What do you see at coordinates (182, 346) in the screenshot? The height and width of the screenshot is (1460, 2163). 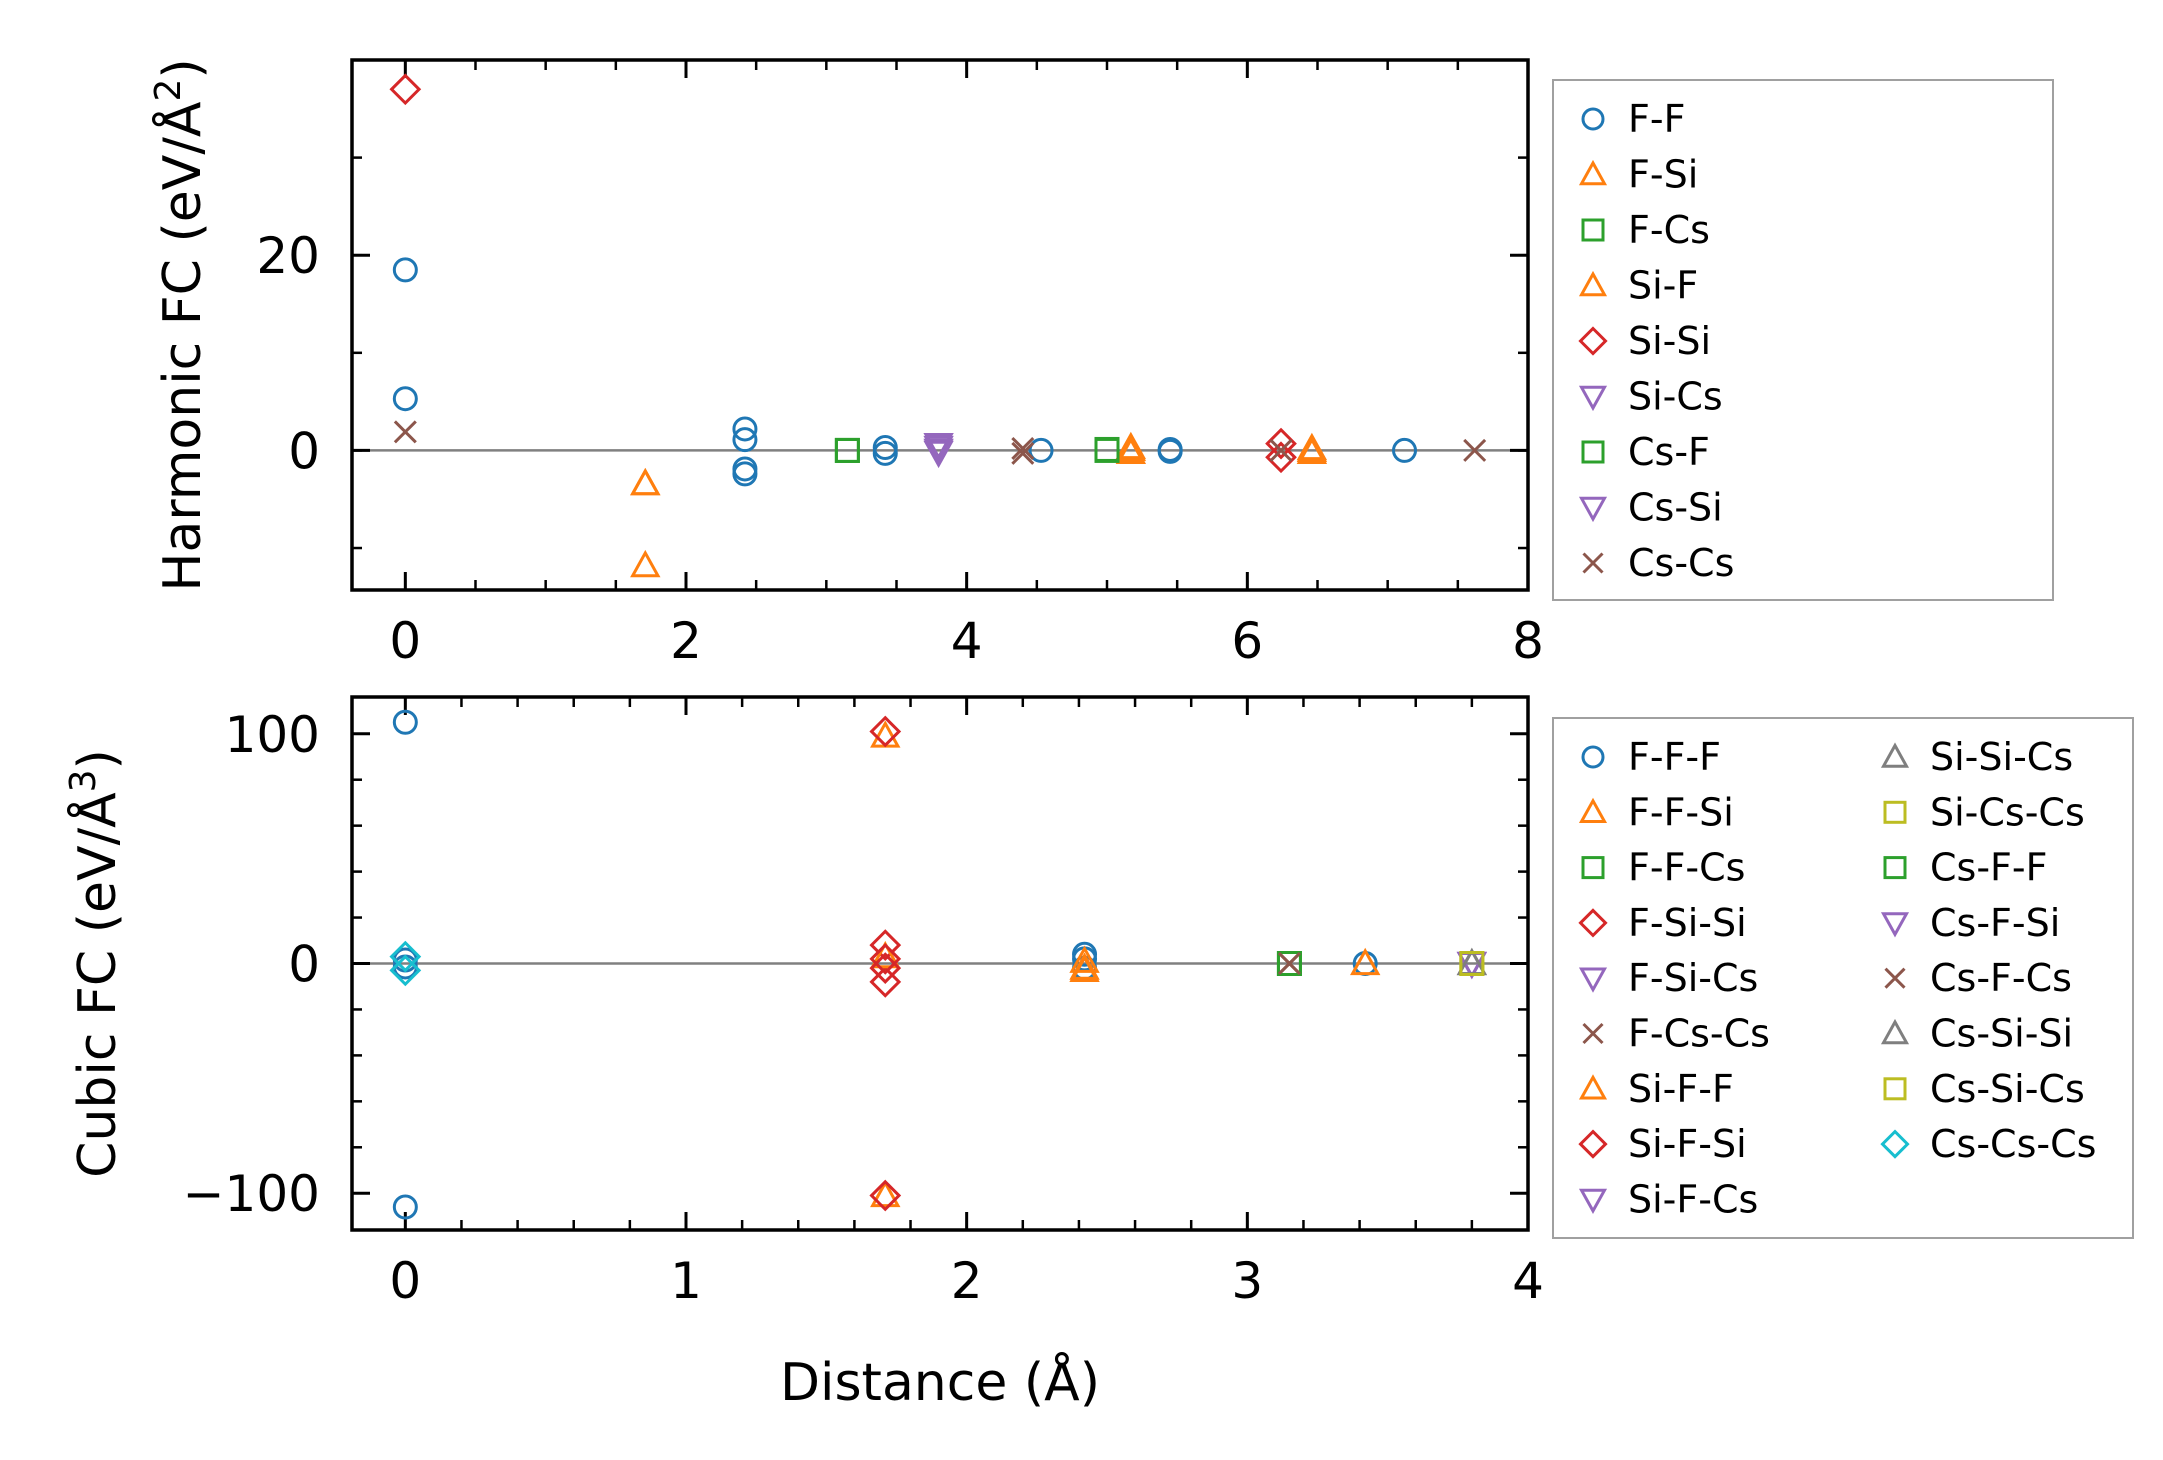 I see `y-axis-label-text: Harmonic FC (eV/Å` at bounding box center [182, 346].